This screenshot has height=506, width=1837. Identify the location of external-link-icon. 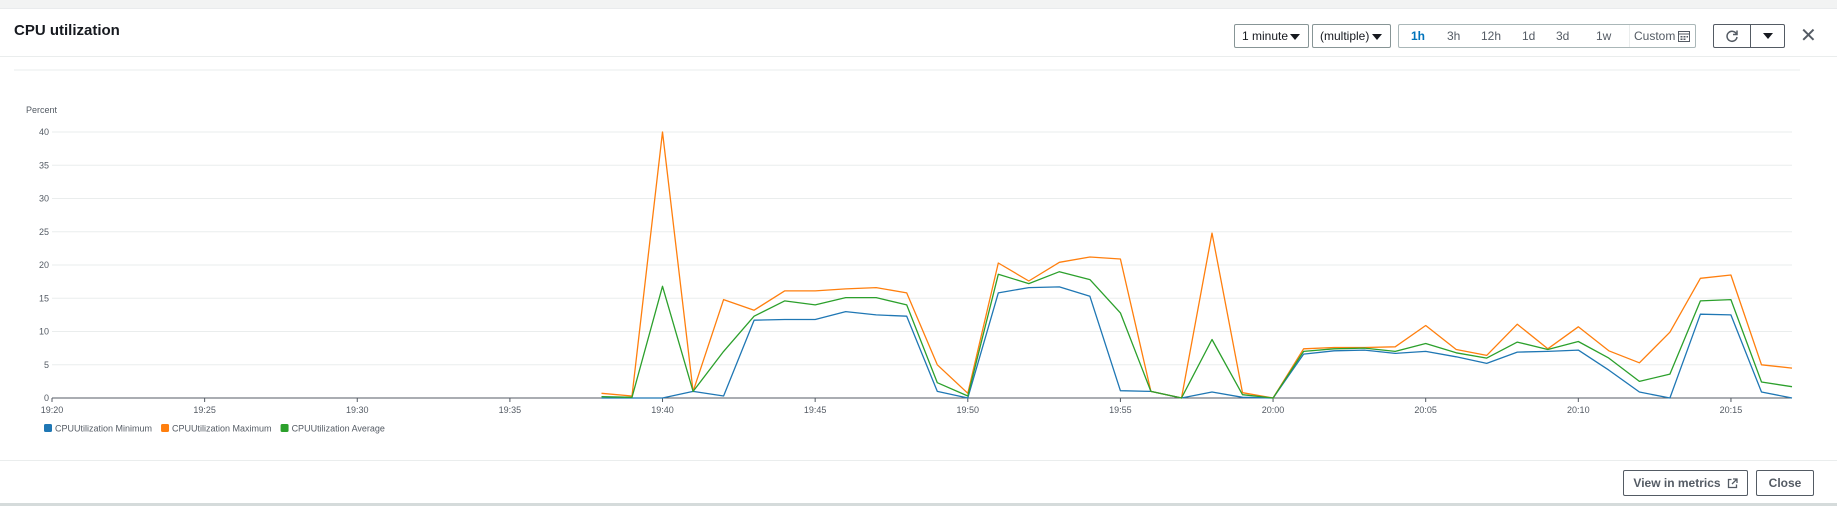
(1732, 482).